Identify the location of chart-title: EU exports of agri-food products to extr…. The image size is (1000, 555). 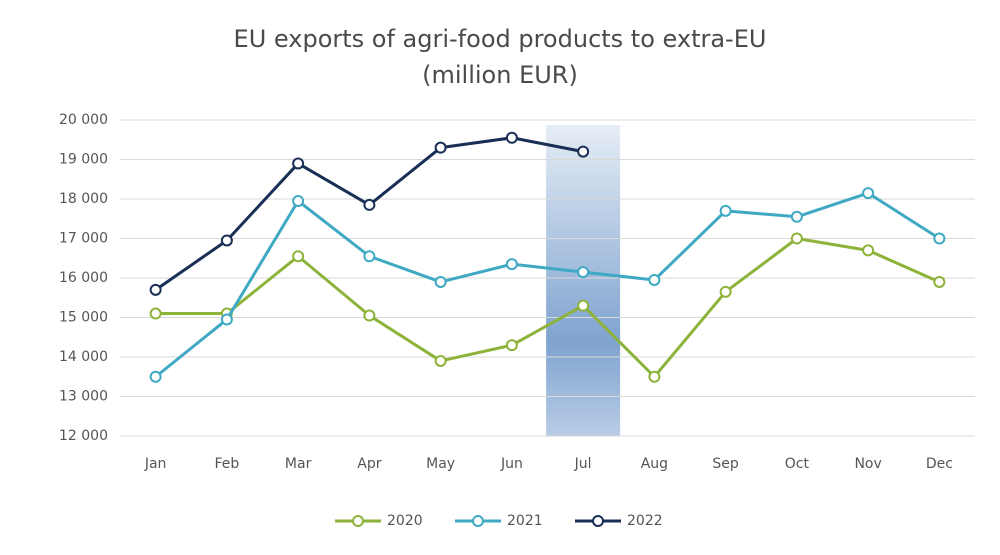
(500, 39).